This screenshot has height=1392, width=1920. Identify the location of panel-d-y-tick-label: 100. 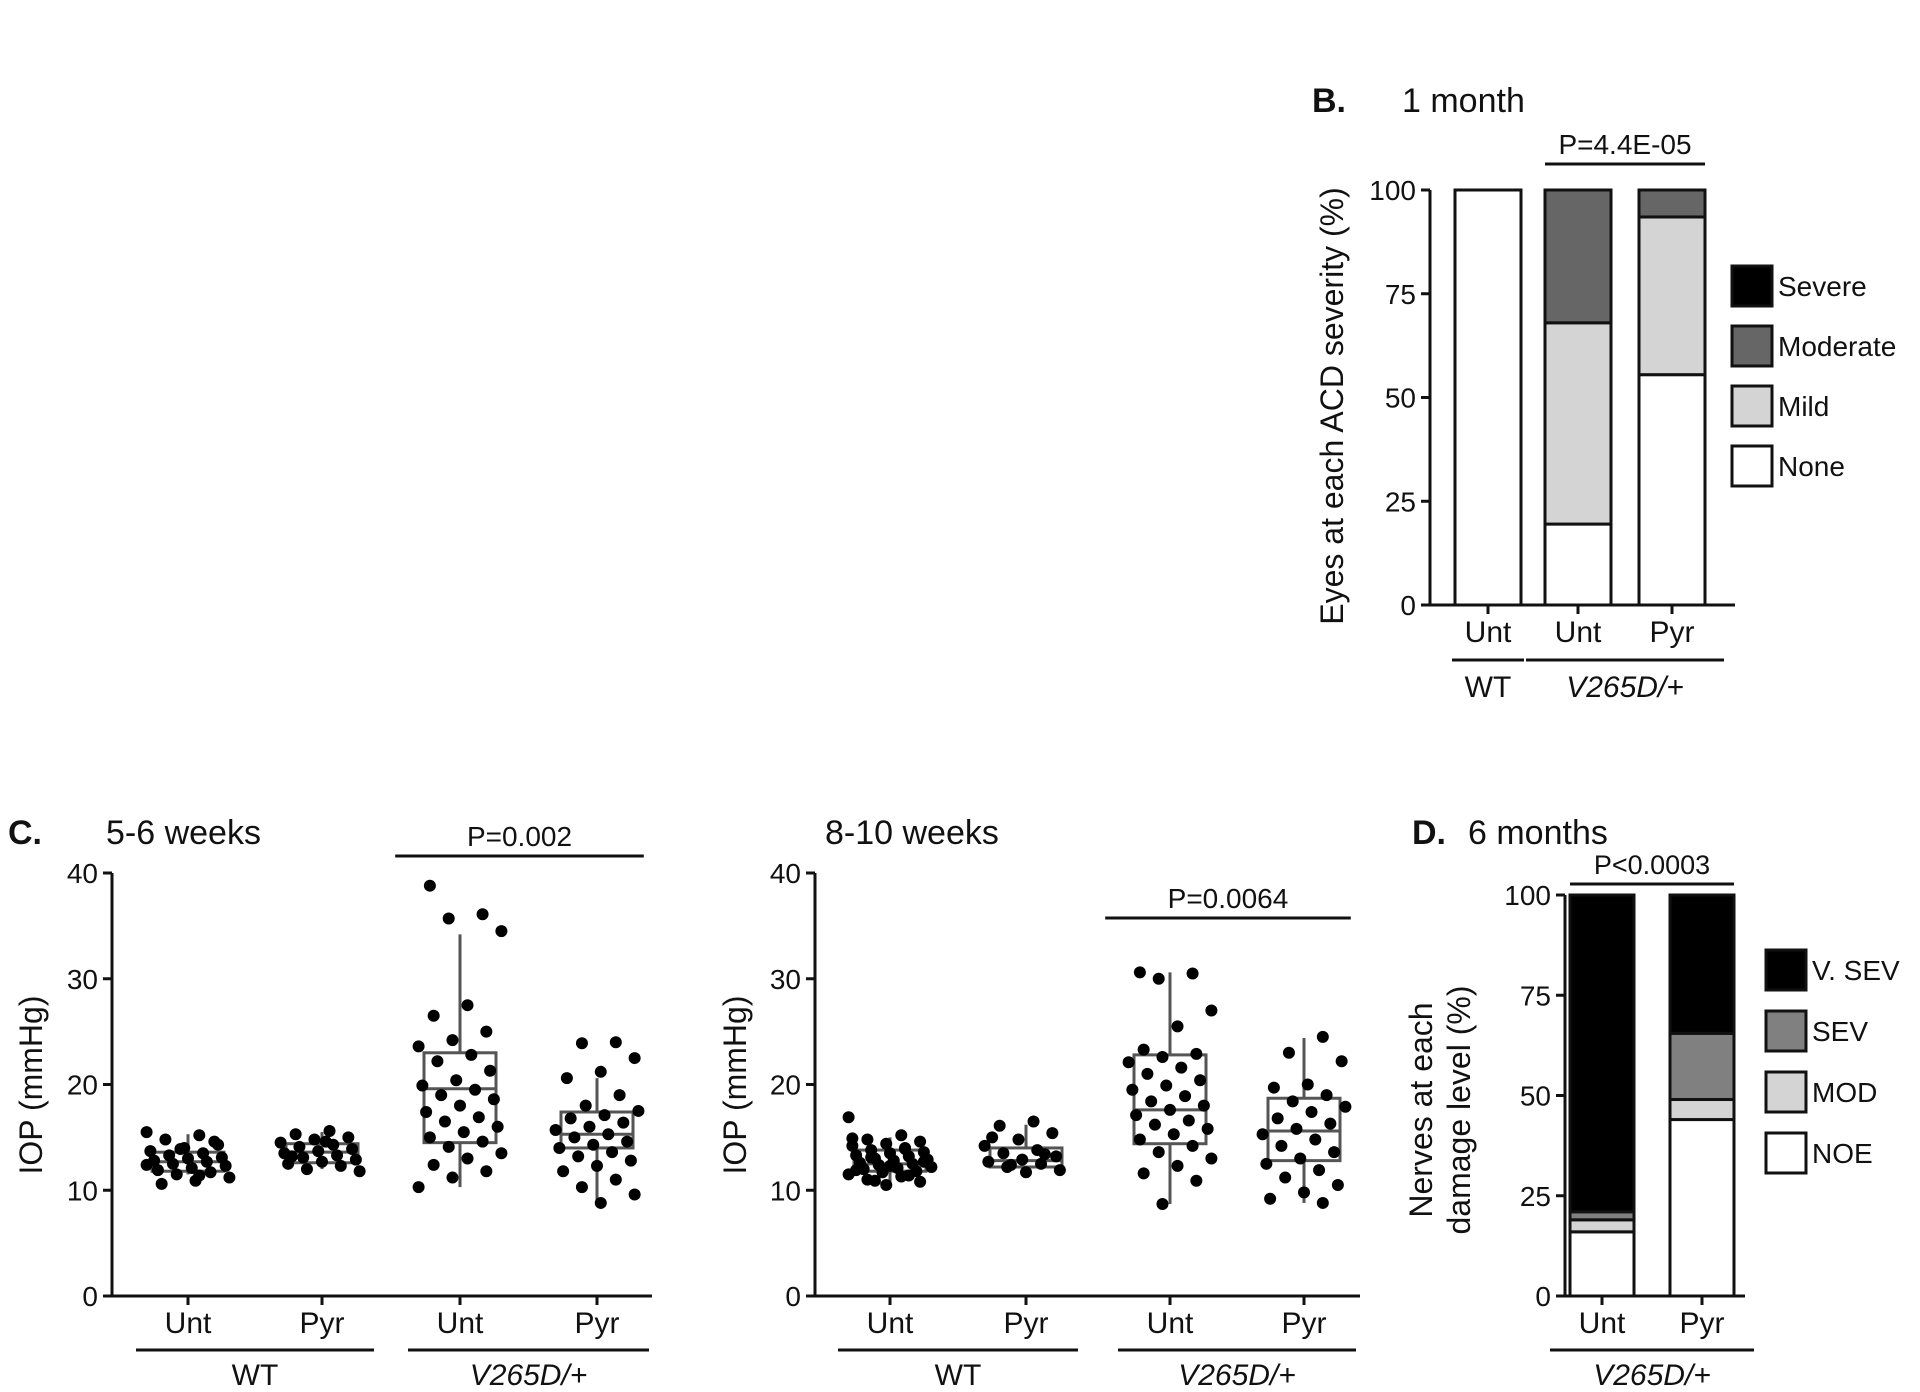
(1527, 895).